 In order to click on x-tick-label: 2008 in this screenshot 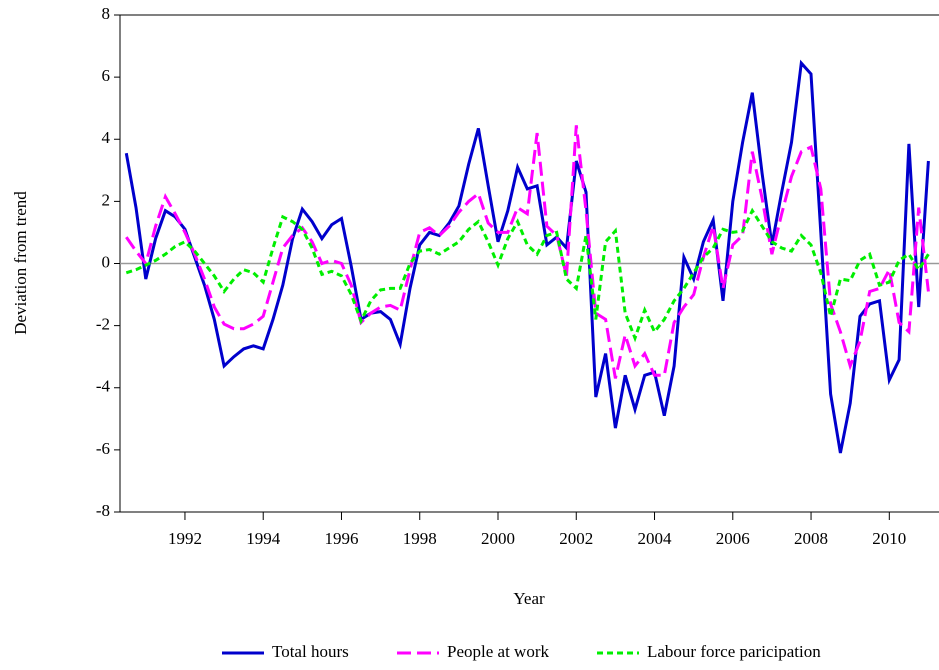, I will do `click(811, 538)`.